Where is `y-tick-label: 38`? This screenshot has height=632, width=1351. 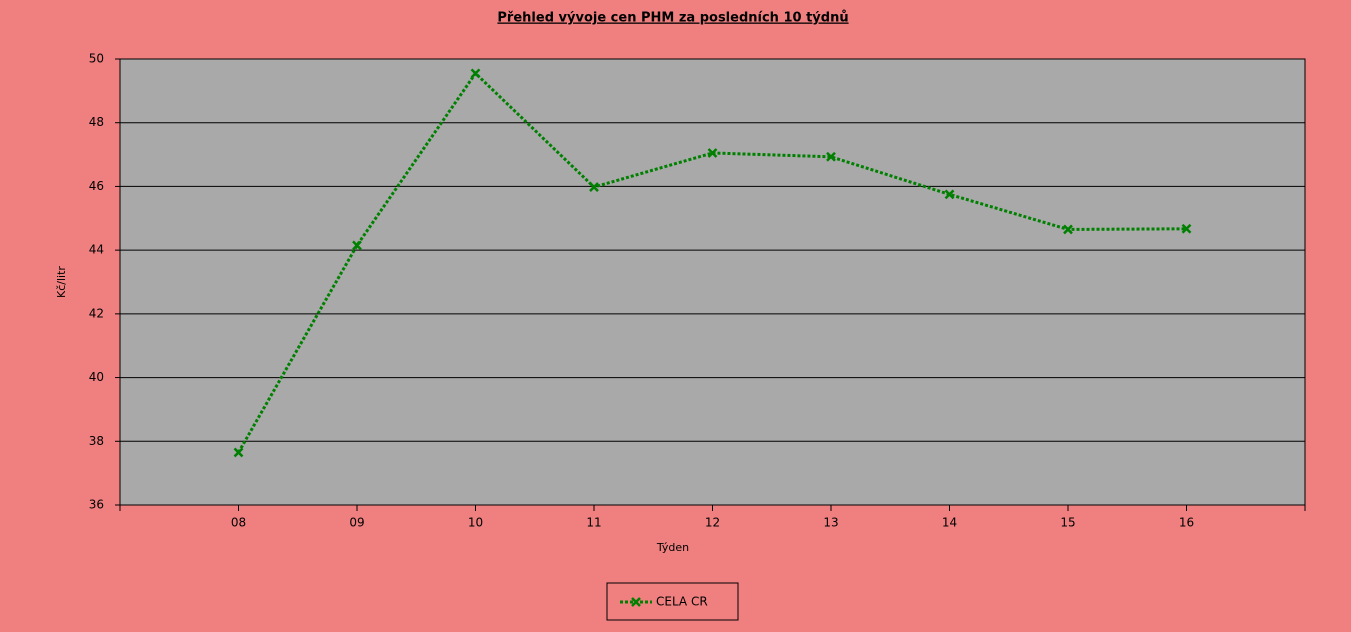 y-tick-label: 38 is located at coordinates (96, 441).